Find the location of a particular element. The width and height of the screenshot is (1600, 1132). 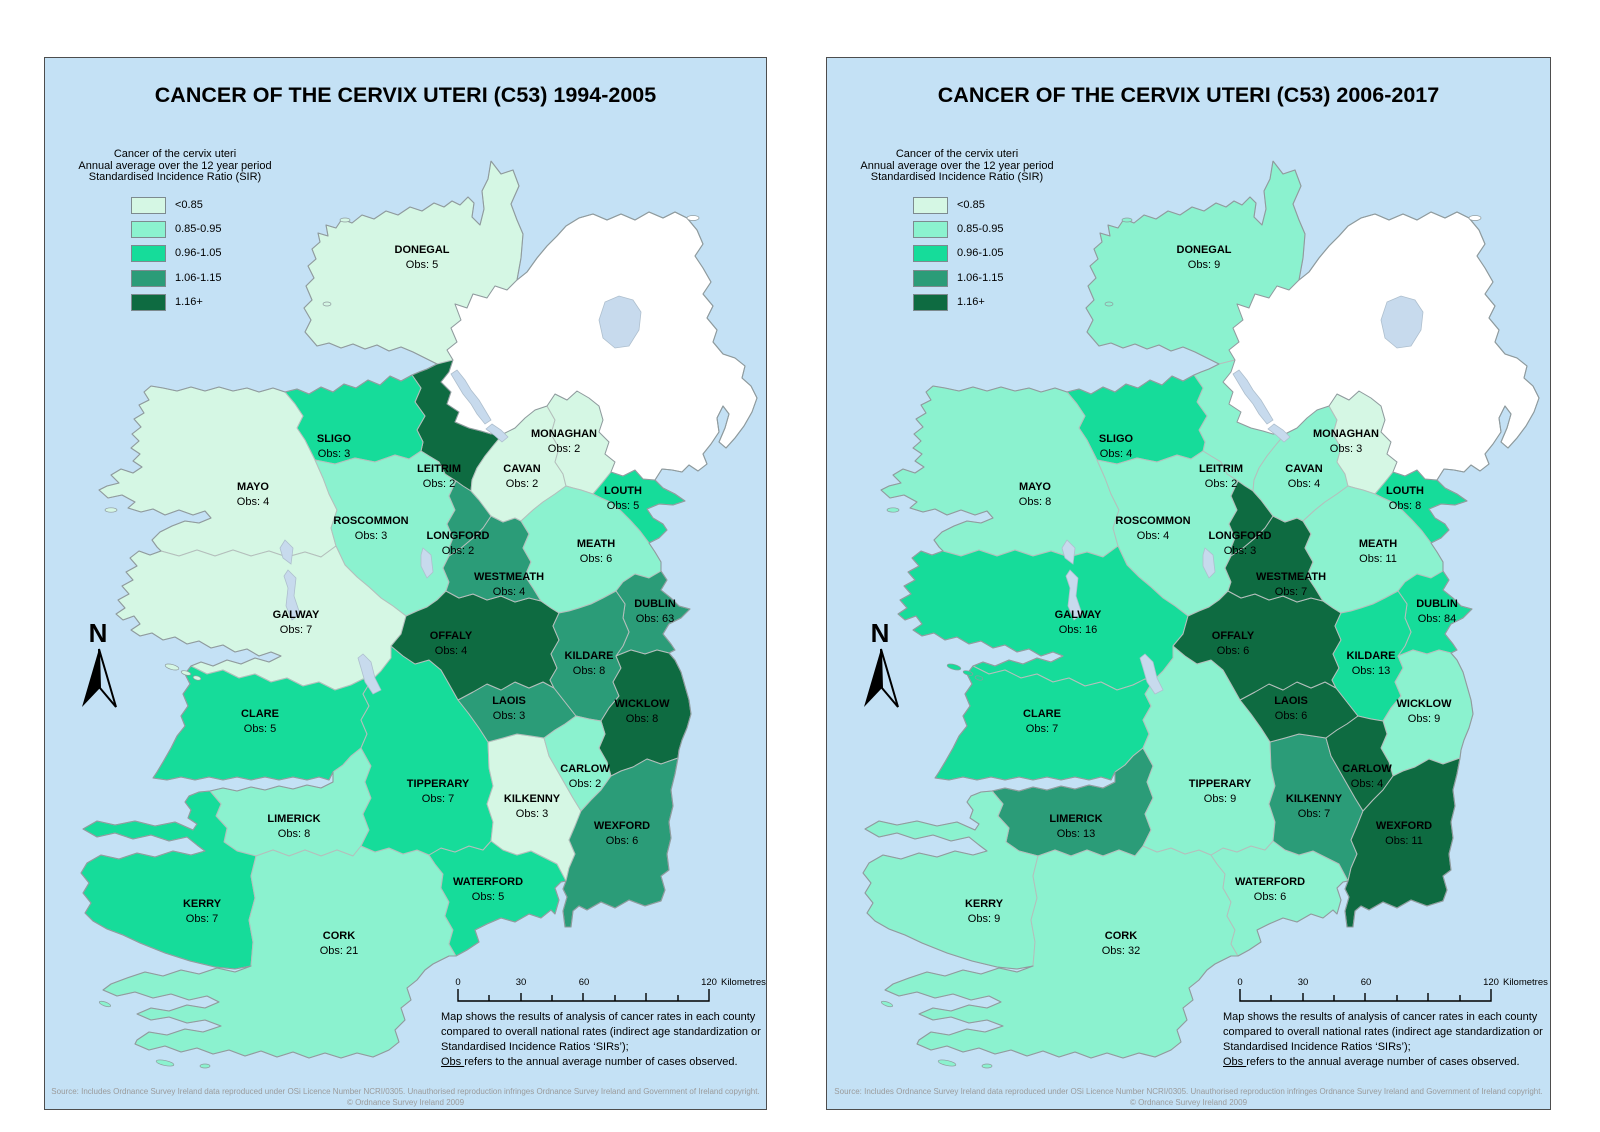

svg-text: ROSCOMMON is located at coordinates (370, 521).